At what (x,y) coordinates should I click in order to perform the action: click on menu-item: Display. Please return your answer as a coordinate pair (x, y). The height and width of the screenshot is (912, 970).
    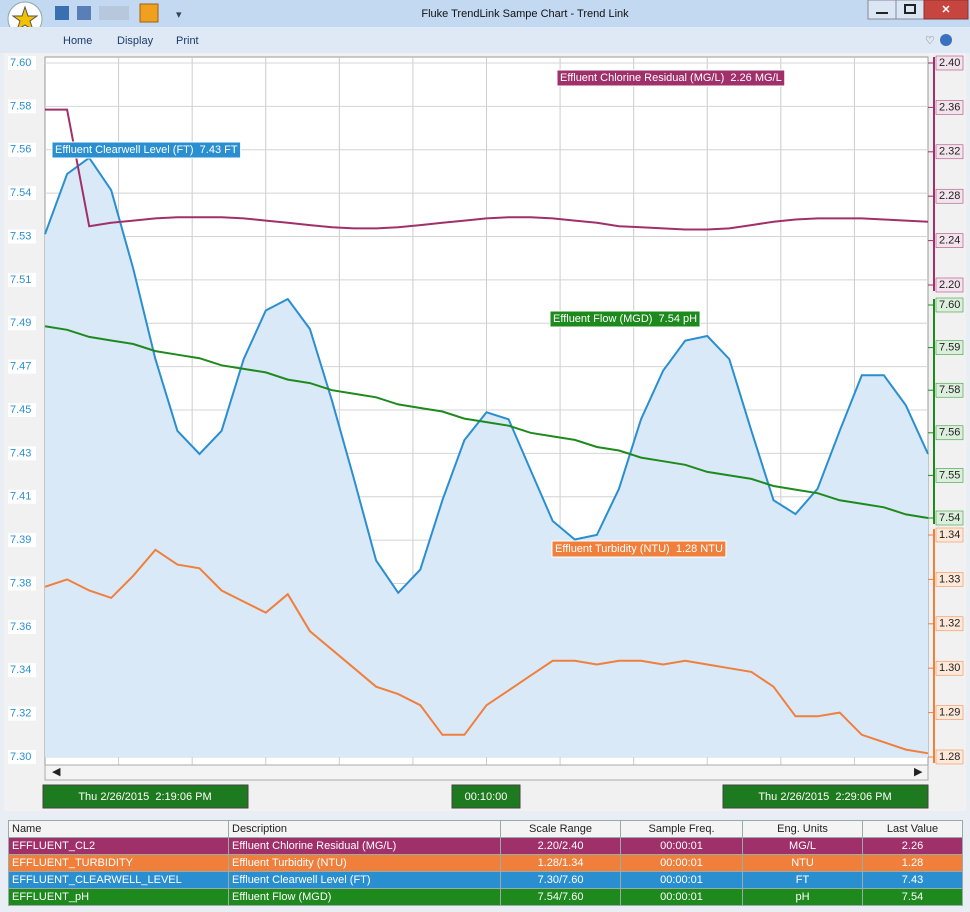
    Looking at the image, I should click on (135, 41).